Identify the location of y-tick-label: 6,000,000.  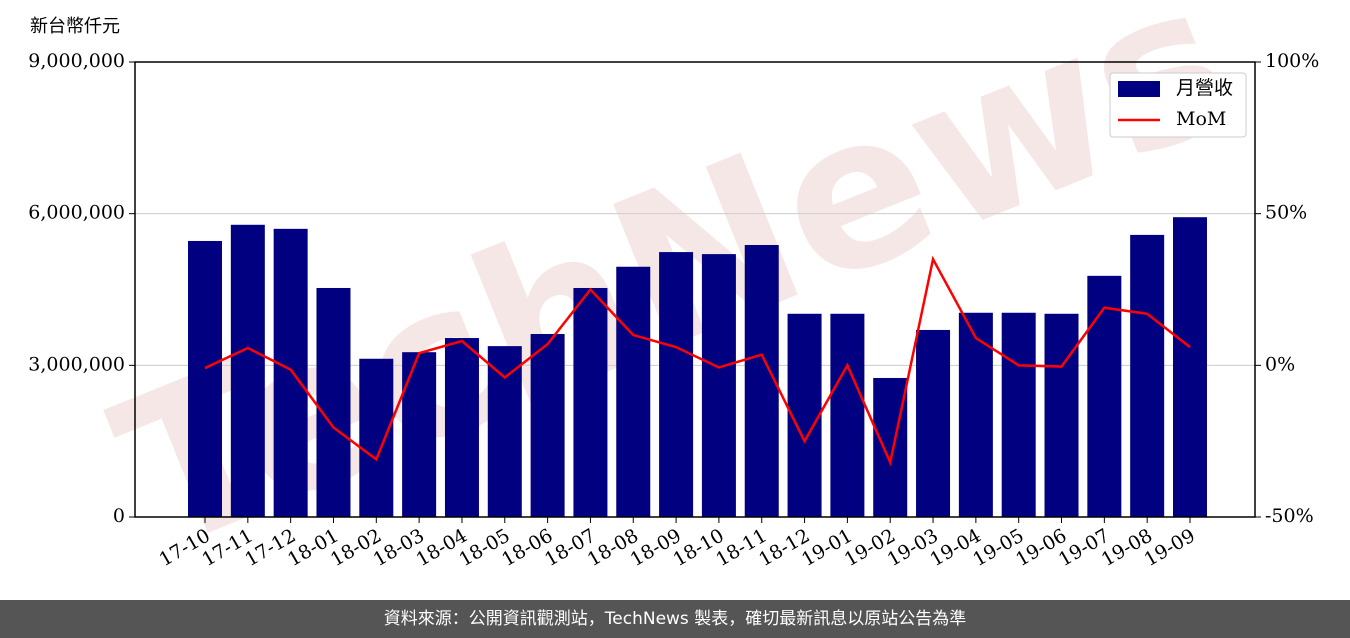
(76, 213).